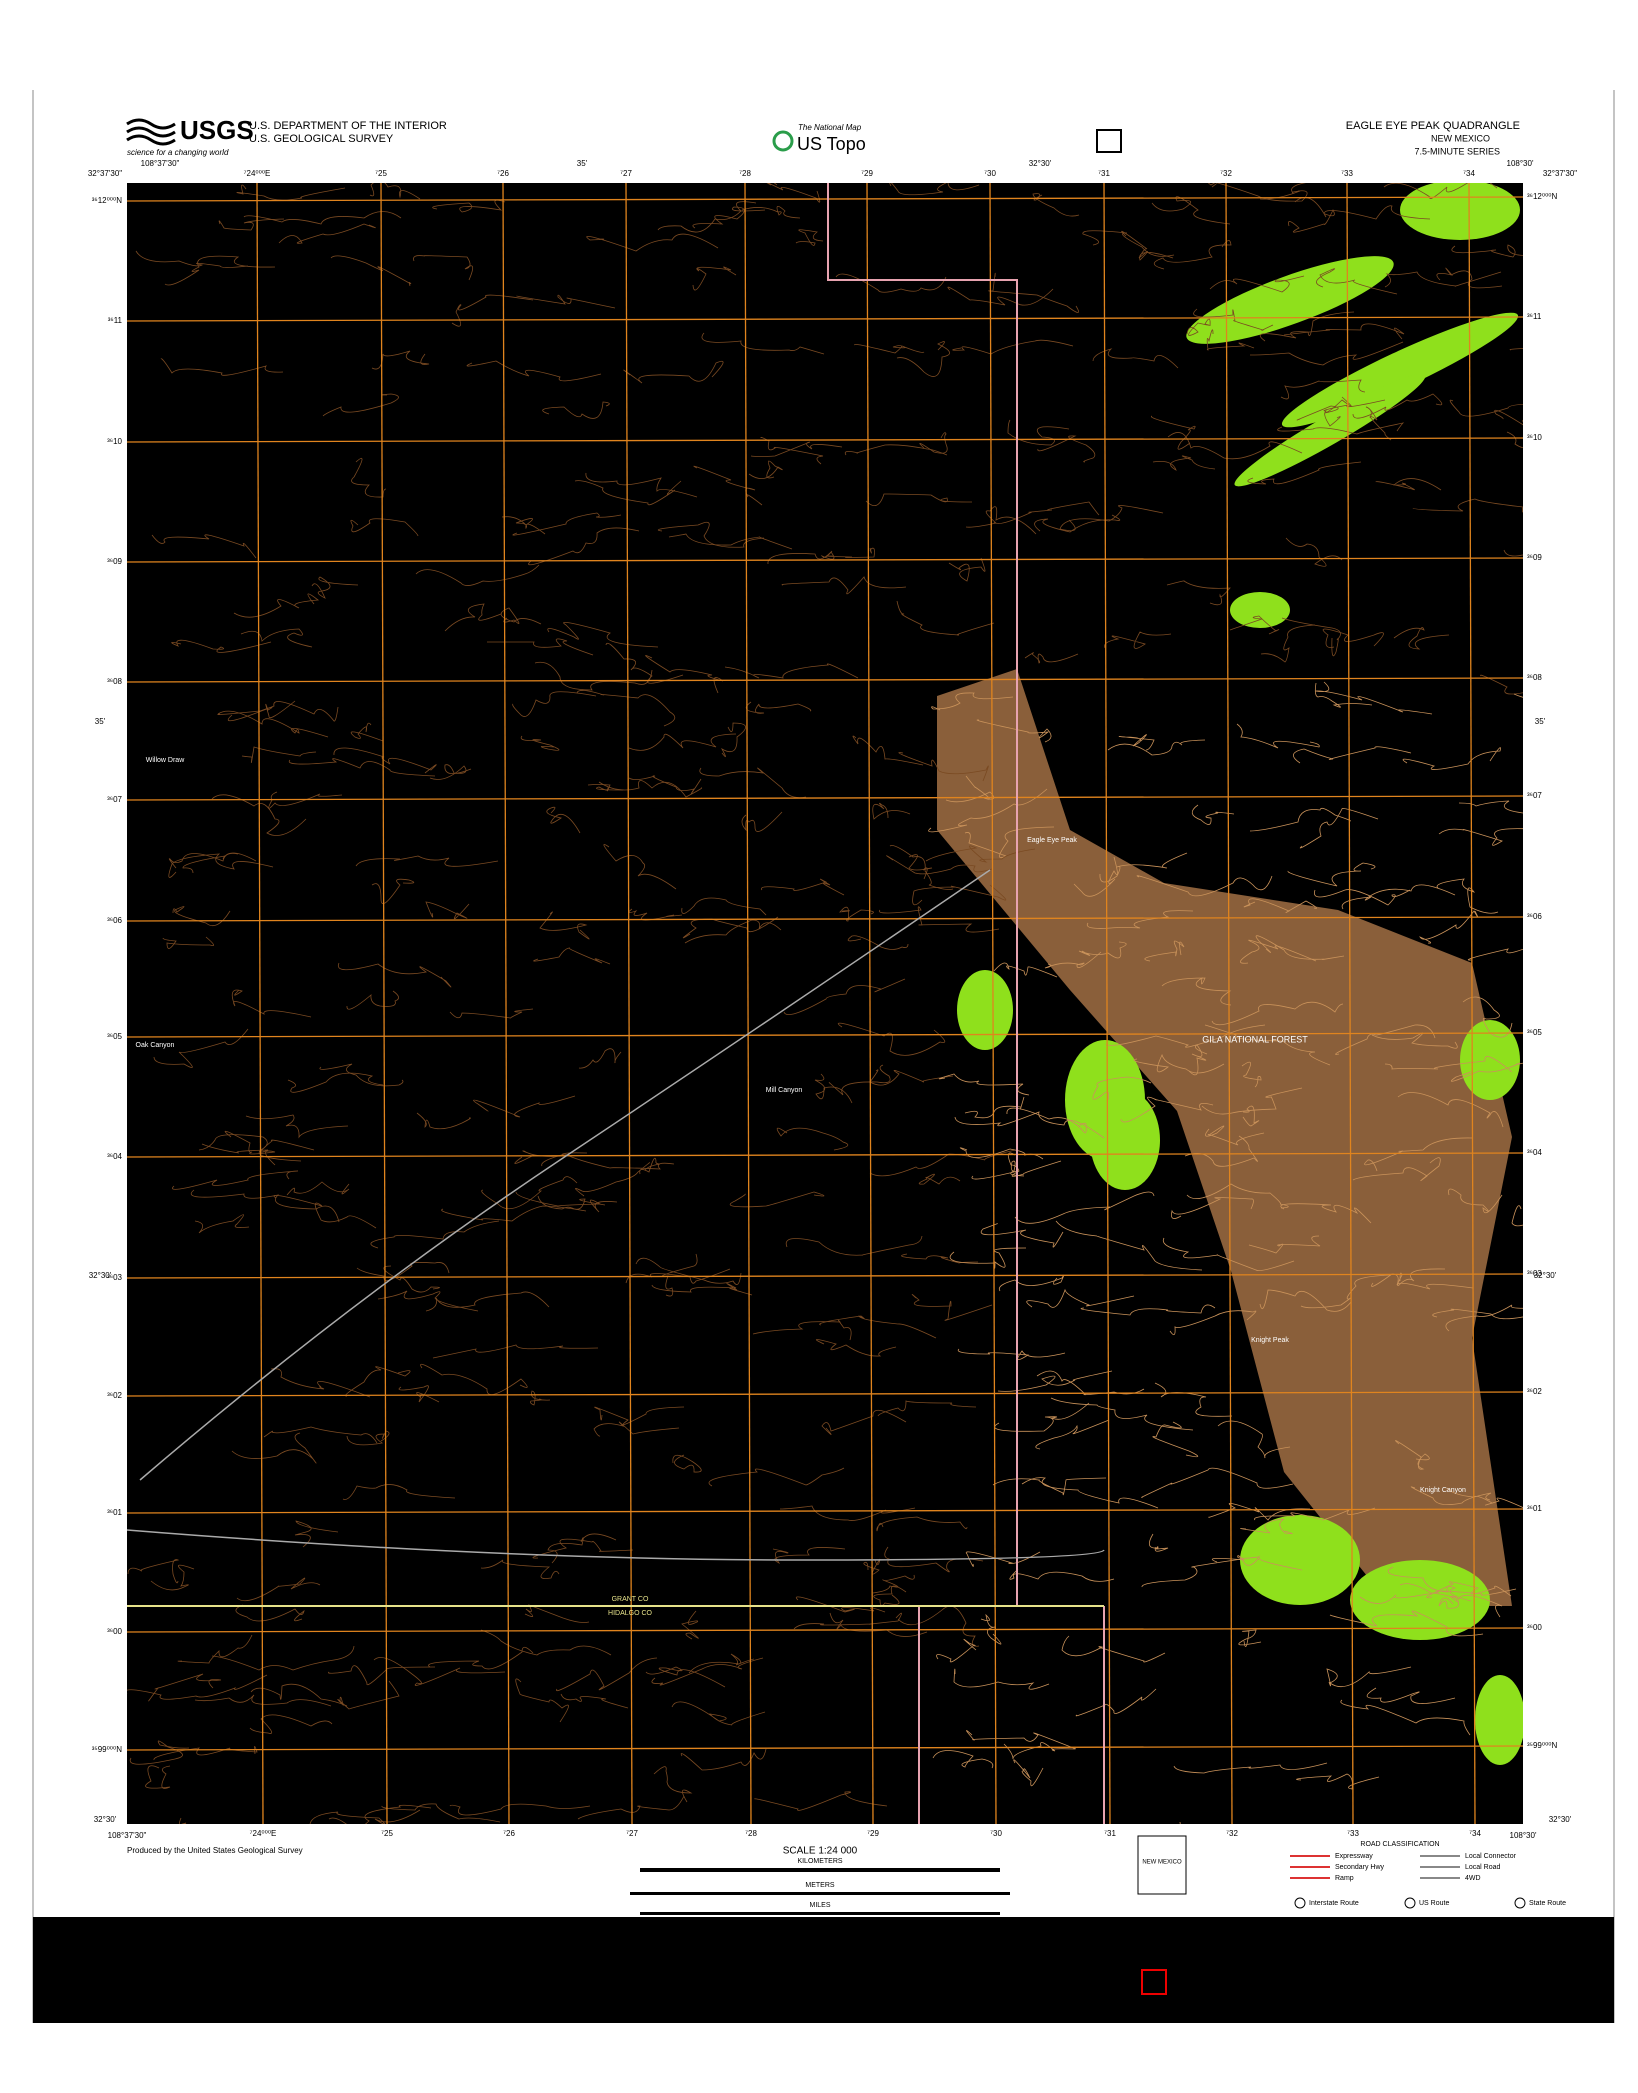 This screenshot has width=1638, height=2093. What do you see at coordinates (1232, 1833) in the screenshot?
I see `easting-label: ⁷32` at bounding box center [1232, 1833].